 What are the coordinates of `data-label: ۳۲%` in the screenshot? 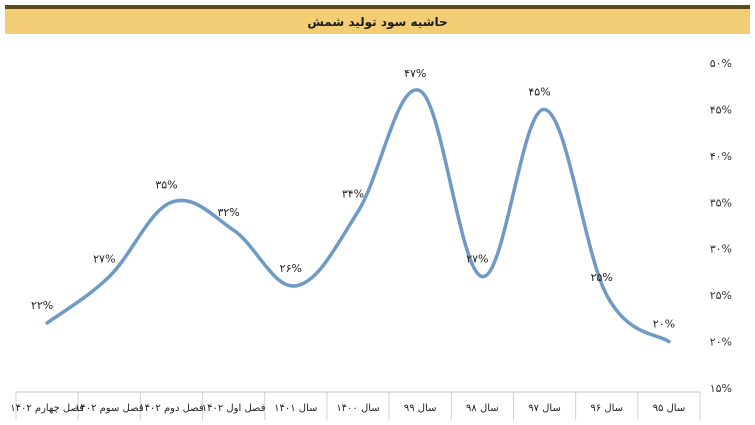 It's located at (228, 212).